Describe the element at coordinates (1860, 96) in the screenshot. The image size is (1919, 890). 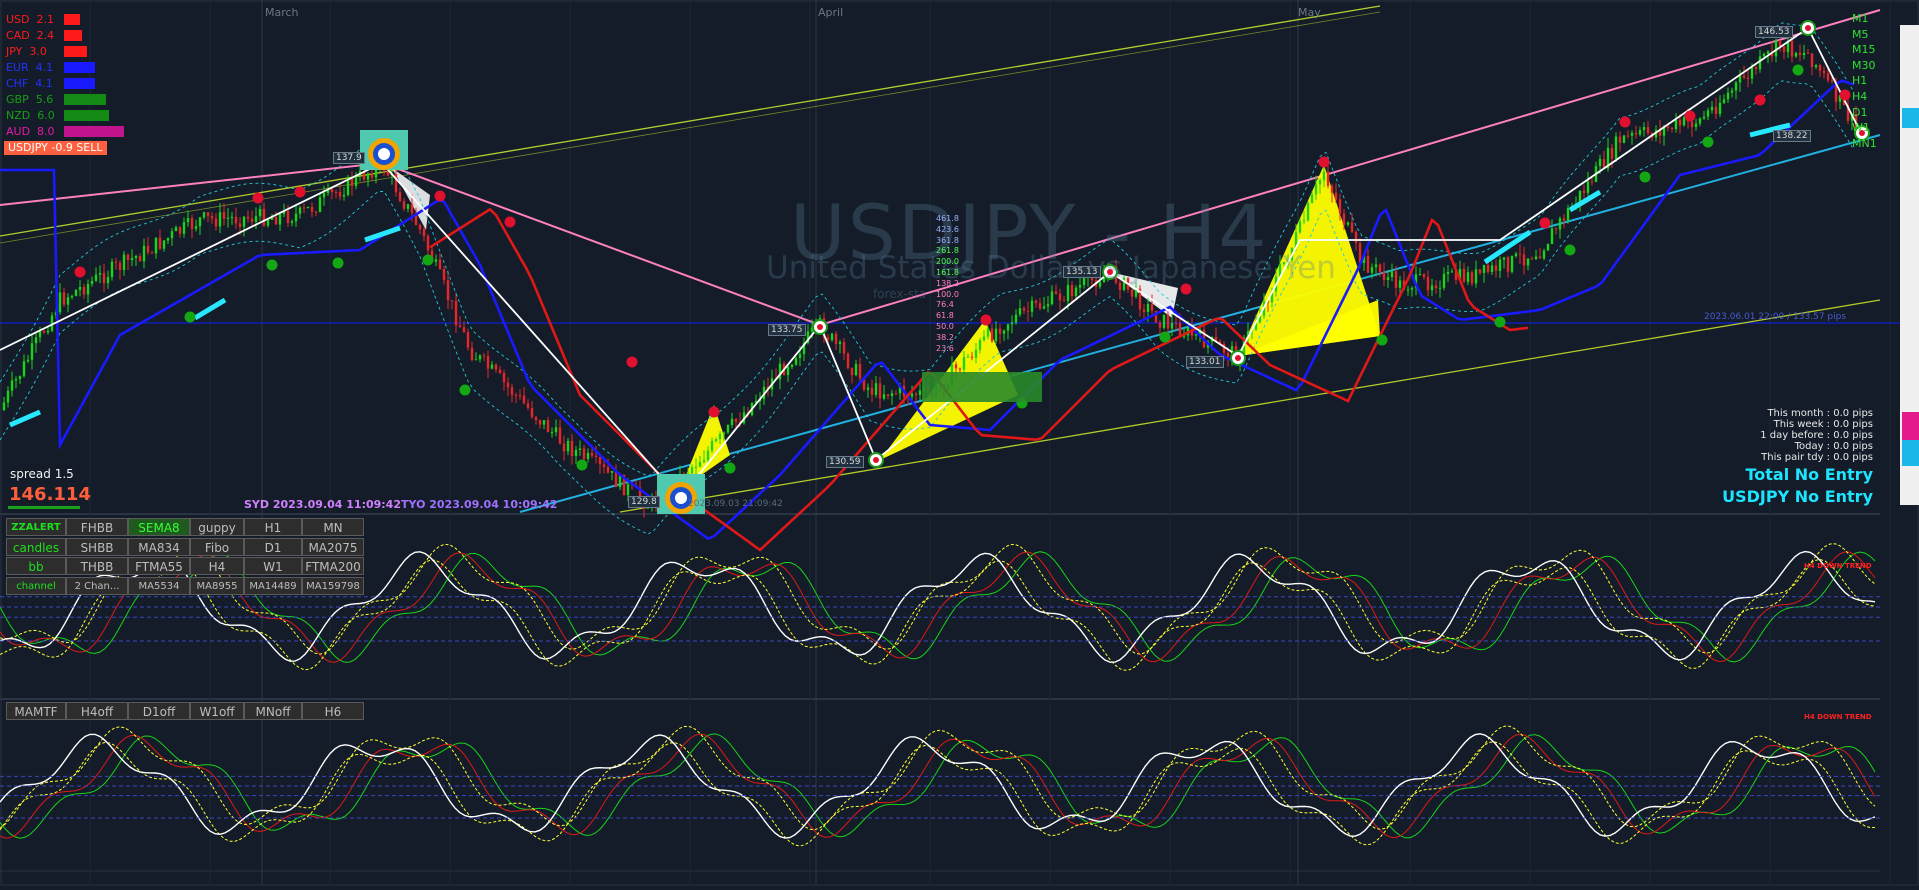
I see `timeframe-h4: H4` at that location.